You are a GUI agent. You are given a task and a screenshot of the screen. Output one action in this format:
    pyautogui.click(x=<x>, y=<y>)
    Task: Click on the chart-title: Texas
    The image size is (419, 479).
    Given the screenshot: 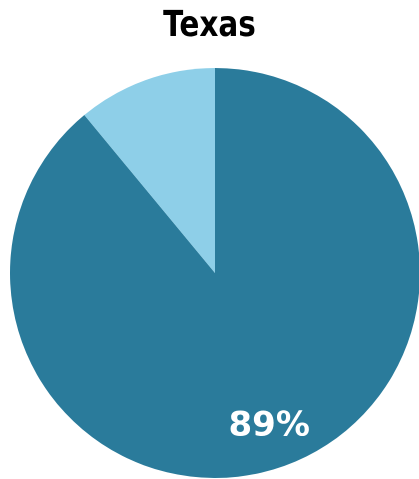 What is the action you would take?
    pyautogui.click(x=209, y=24)
    